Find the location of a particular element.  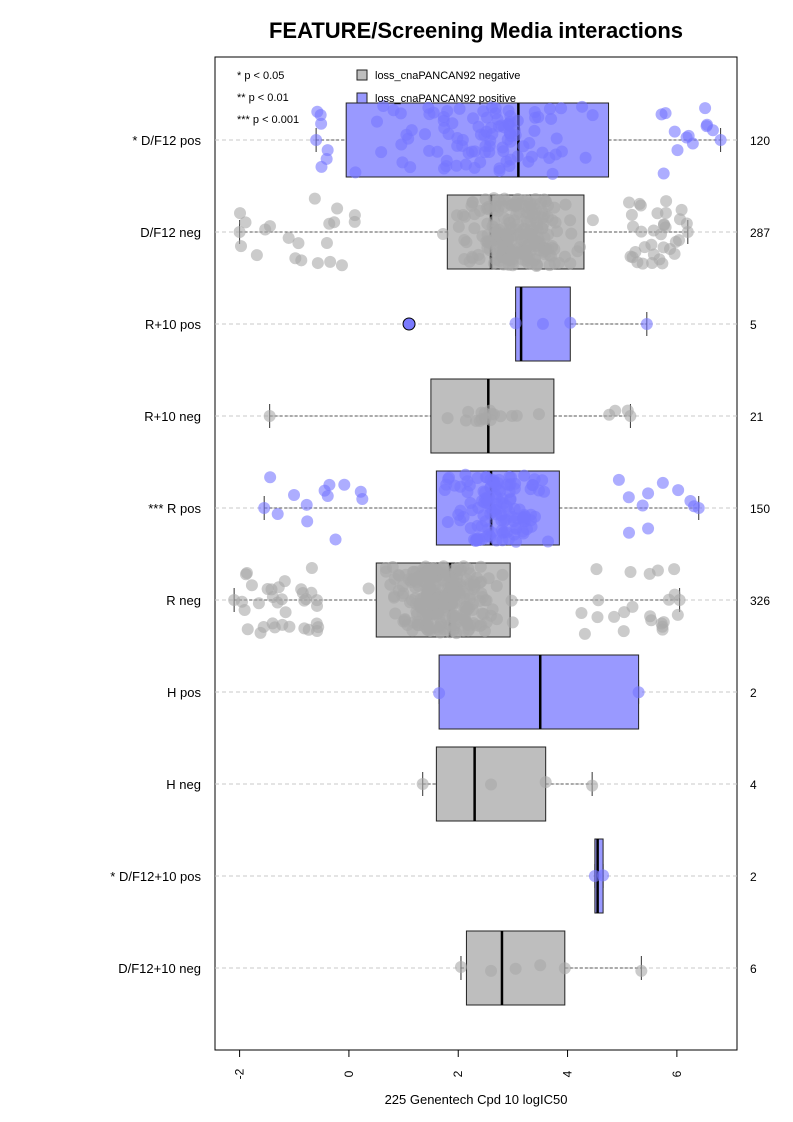

legend-label-positive: loss_cnaPANCAN92 positive is located at coordinates (445, 99).